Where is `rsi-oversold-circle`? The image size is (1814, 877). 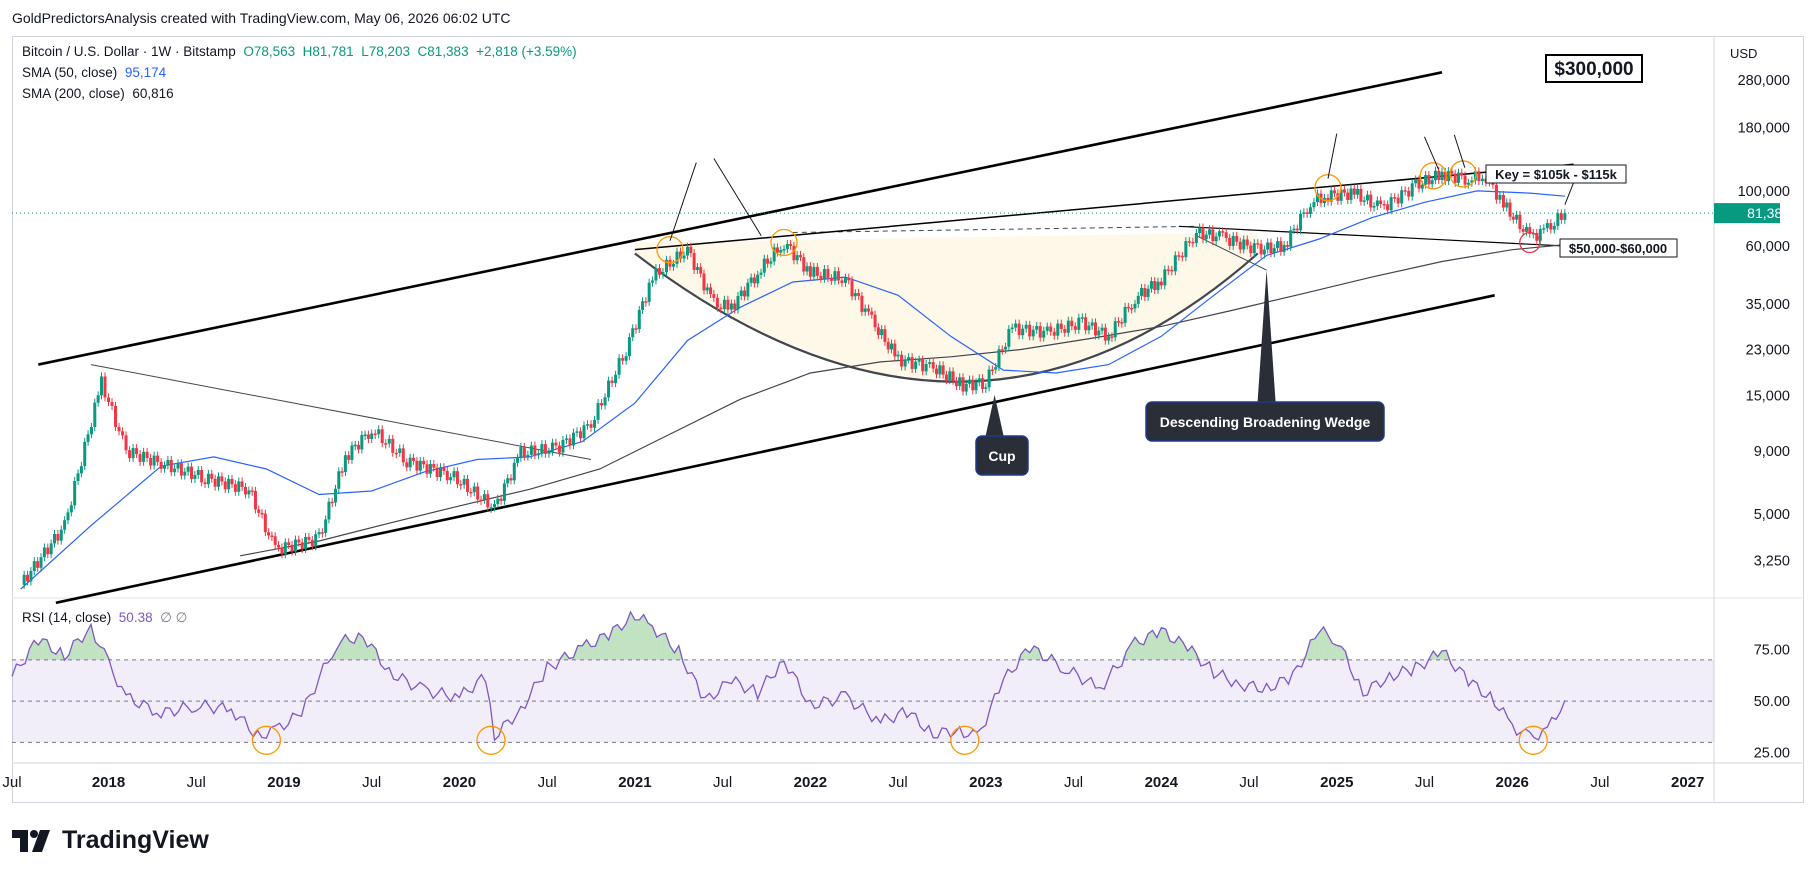
rsi-oversold-circle is located at coordinates (1533, 740).